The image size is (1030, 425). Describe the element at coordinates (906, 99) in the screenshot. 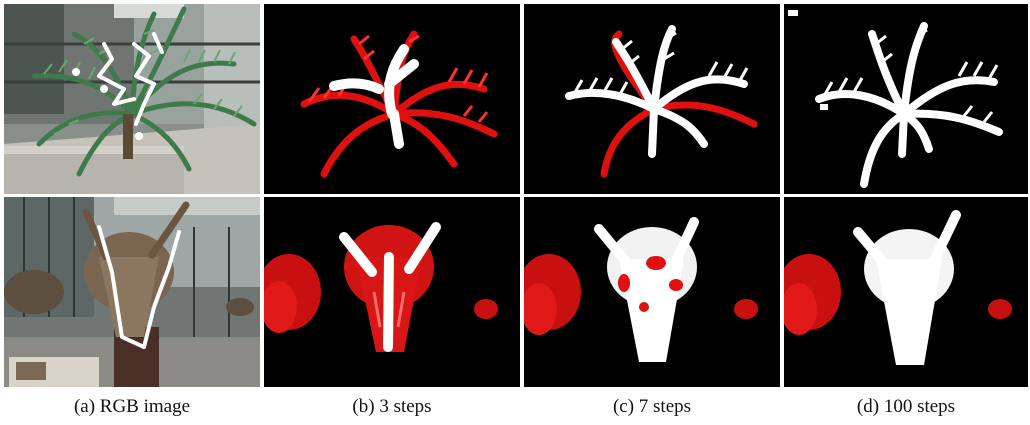

I see `mask-fern-100-steps` at that location.